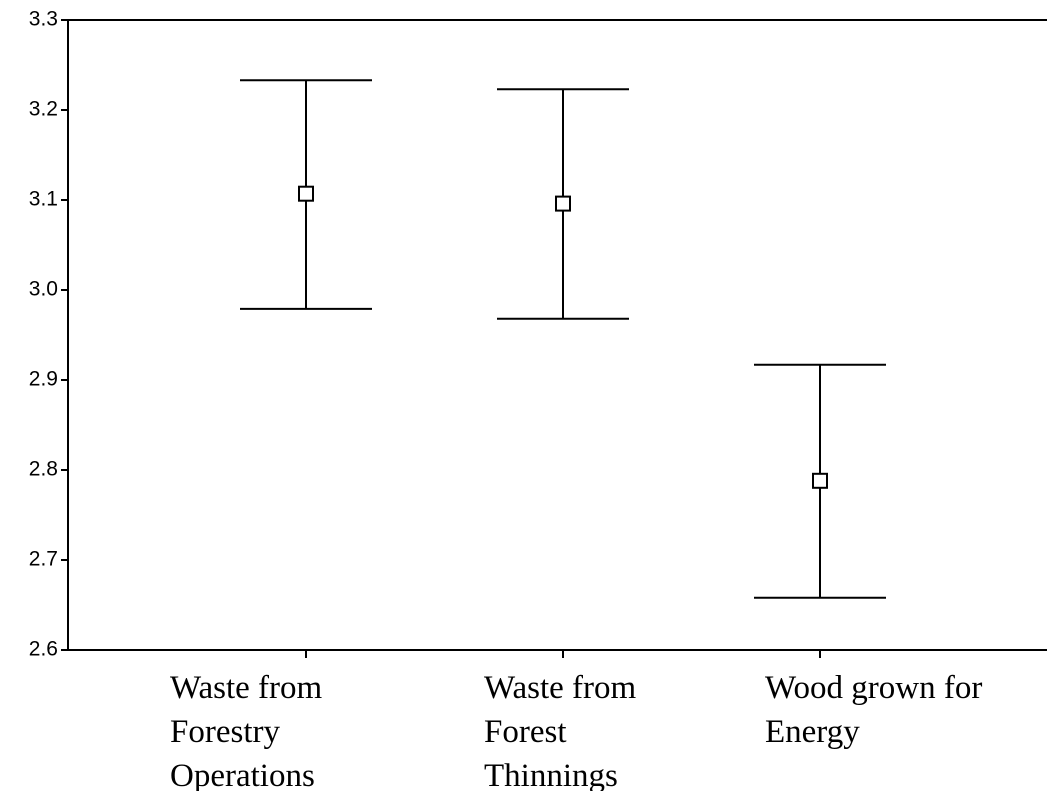  What do you see at coordinates (560, 730) in the screenshot?
I see `x-tick-label: Waste from Forest Thinnings` at bounding box center [560, 730].